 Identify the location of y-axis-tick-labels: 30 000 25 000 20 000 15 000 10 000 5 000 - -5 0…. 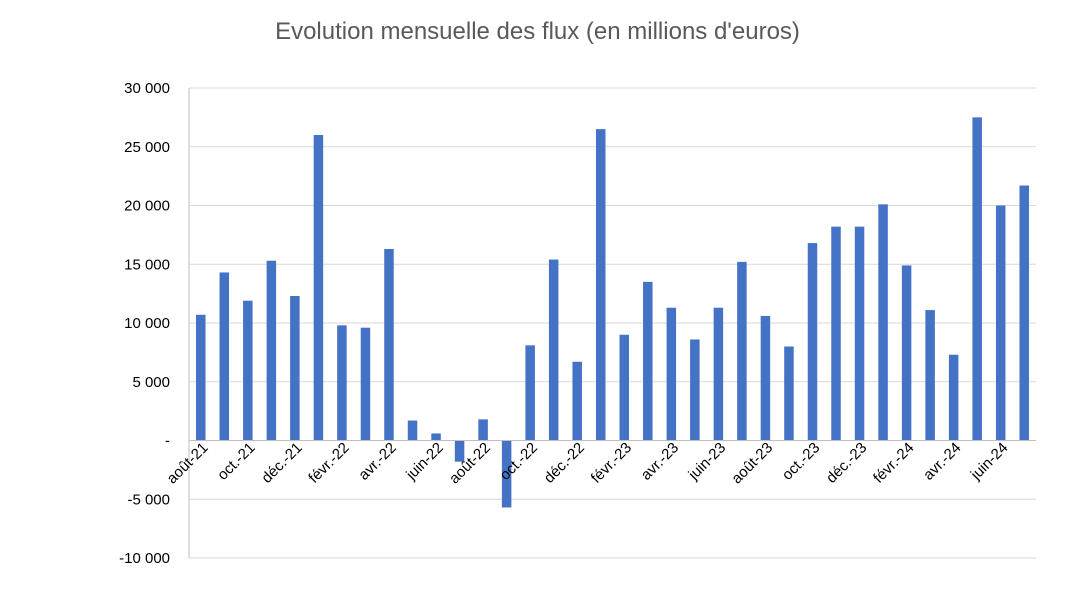
(144, 323).